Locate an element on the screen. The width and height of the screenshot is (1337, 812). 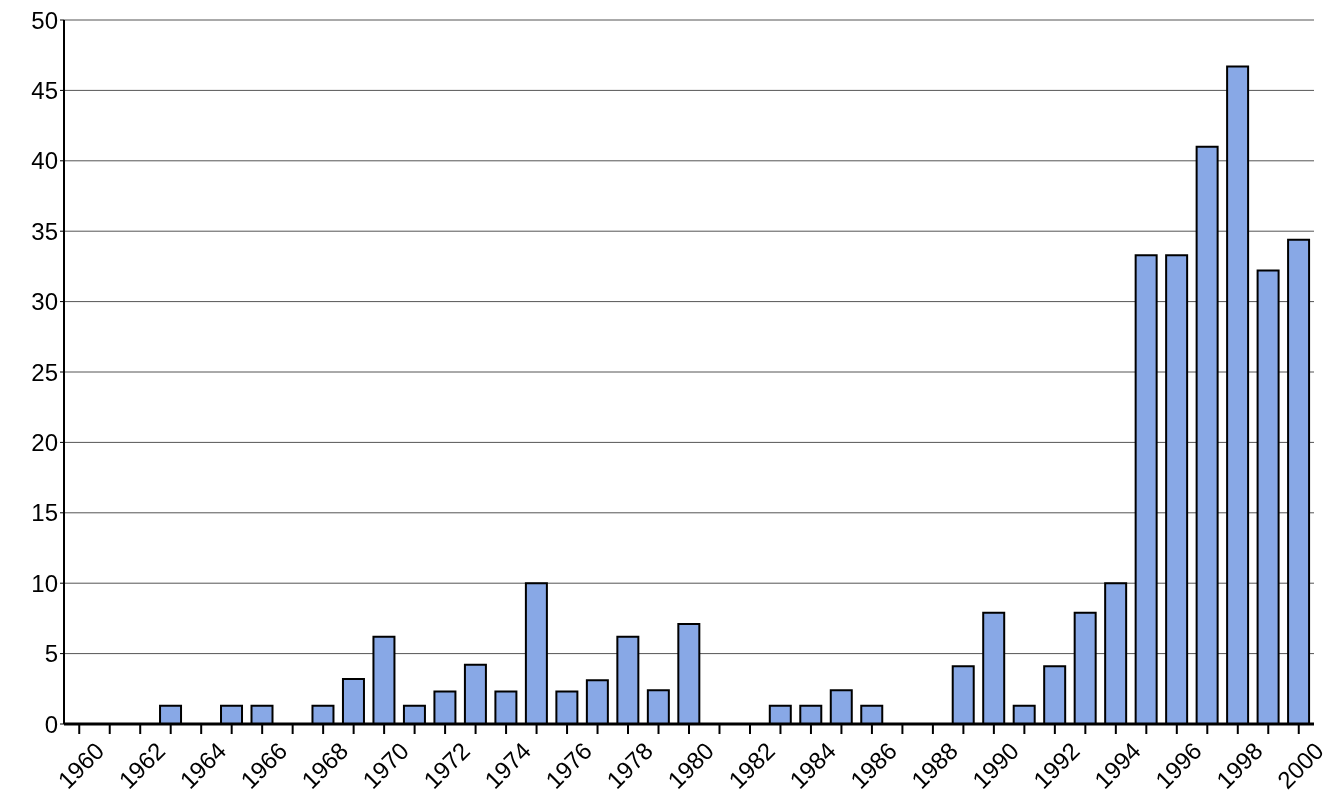
y-tick-label: 45 is located at coordinates (44, 90).